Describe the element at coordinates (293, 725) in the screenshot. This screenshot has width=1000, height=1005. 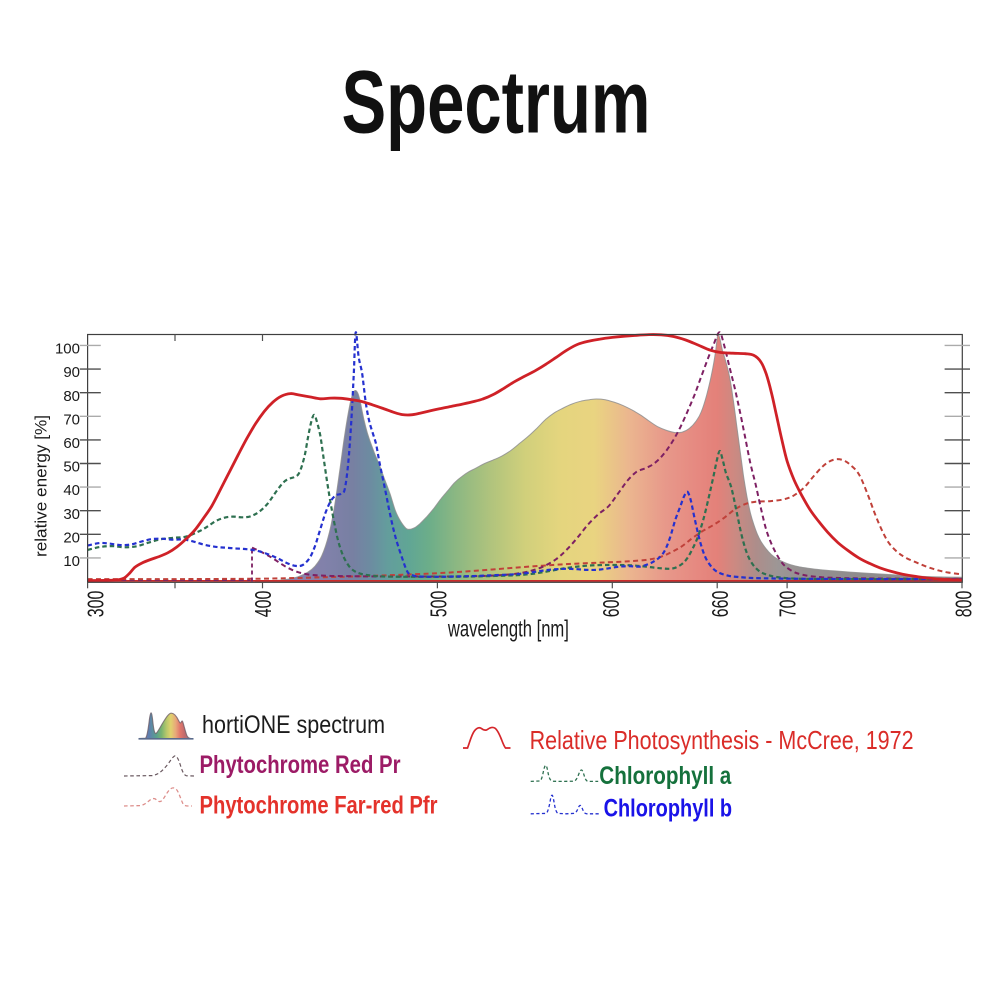
I see `svg-text: hortiONE spectrum` at that location.